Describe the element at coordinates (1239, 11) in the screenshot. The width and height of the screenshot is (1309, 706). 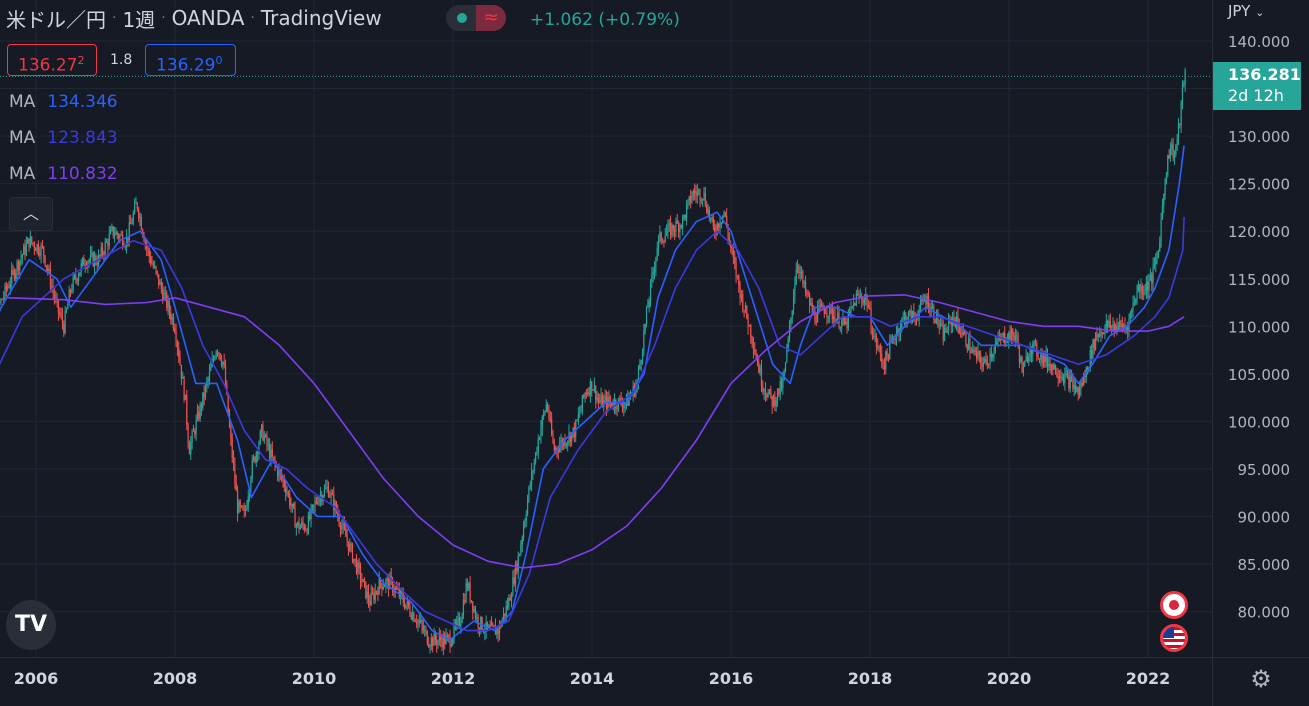
I see `currency-label: JPY` at that location.